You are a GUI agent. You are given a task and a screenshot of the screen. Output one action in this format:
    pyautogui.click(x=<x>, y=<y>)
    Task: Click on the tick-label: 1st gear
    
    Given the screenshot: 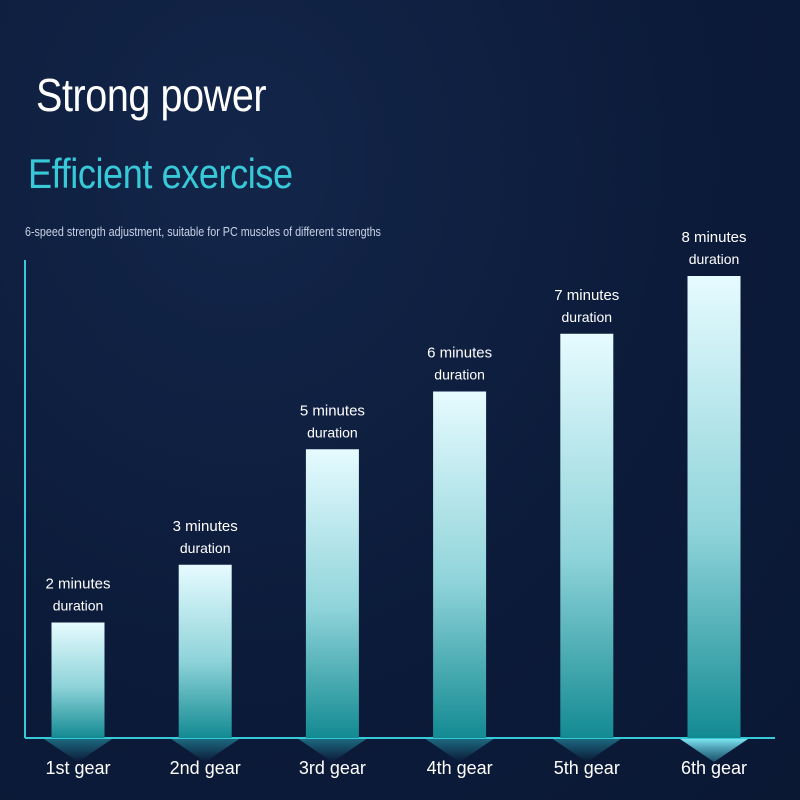 What is the action you would take?
    pyautogui.click(x=77, y=768)
    